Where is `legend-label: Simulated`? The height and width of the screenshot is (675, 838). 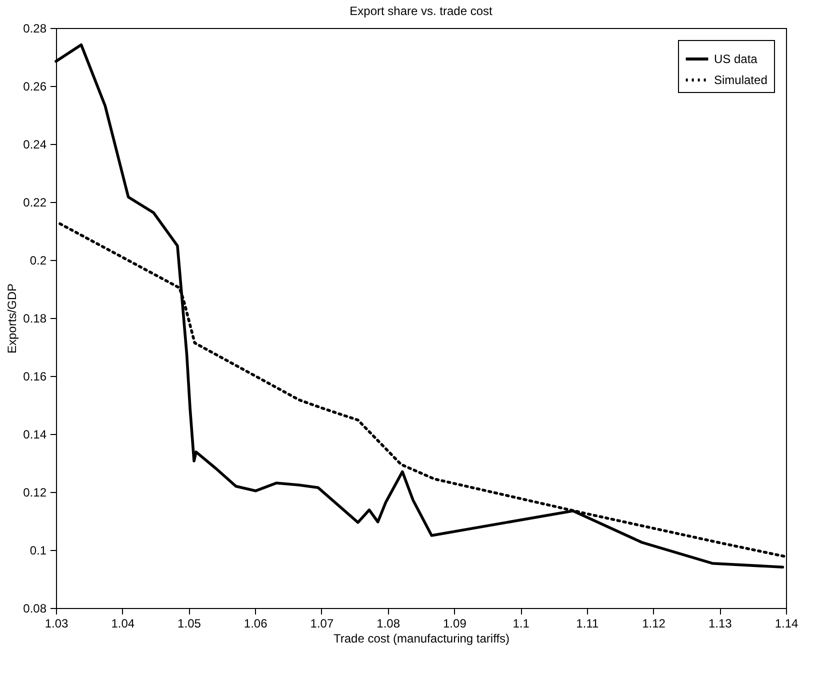 legend-label: Simulated is located at coordinates (741, 80).